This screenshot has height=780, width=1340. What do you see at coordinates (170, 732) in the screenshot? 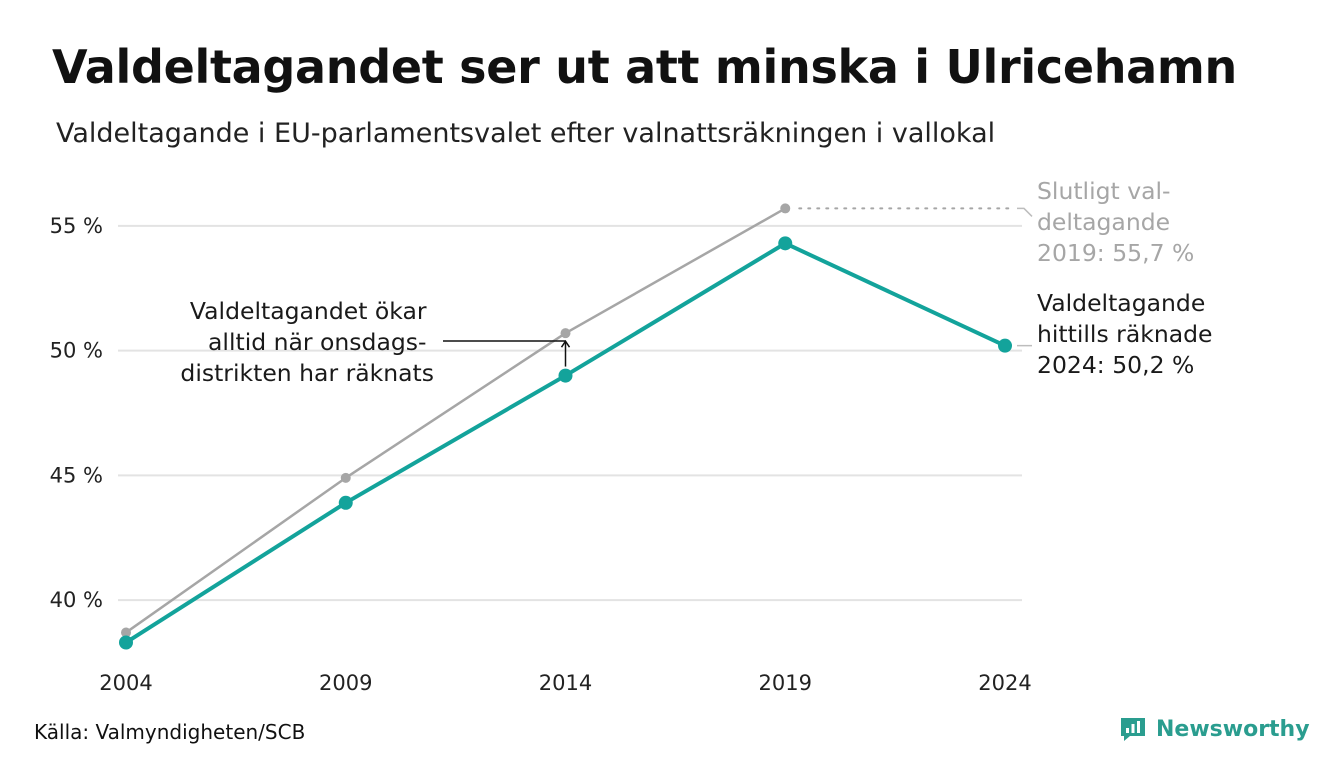
I see `source-note: Källa: Valmyndigheten/SCB` at bounding box center [170, 732].